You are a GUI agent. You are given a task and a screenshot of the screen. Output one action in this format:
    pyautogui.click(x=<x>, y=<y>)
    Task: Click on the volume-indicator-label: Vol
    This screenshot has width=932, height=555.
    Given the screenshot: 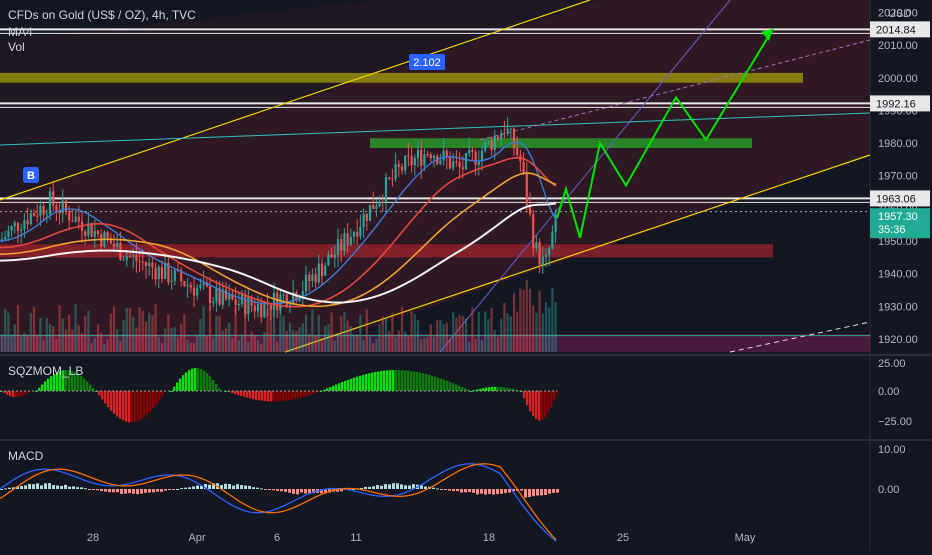 What is the action you would take?
    pyautogui.click(x=16, y=47)
    